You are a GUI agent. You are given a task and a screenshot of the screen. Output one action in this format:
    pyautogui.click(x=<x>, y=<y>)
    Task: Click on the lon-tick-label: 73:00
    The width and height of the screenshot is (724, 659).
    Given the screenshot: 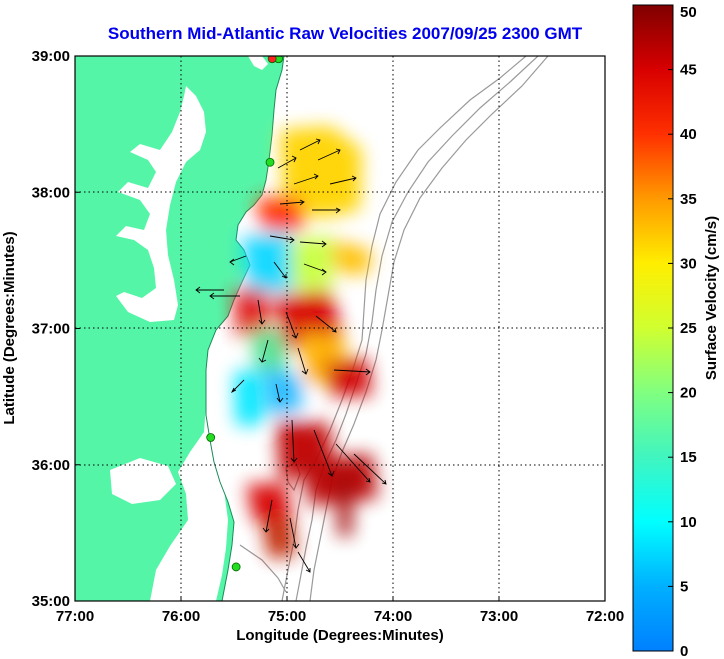 What is the action you would take?
    pyautogui.click(x=499, y=616)
    